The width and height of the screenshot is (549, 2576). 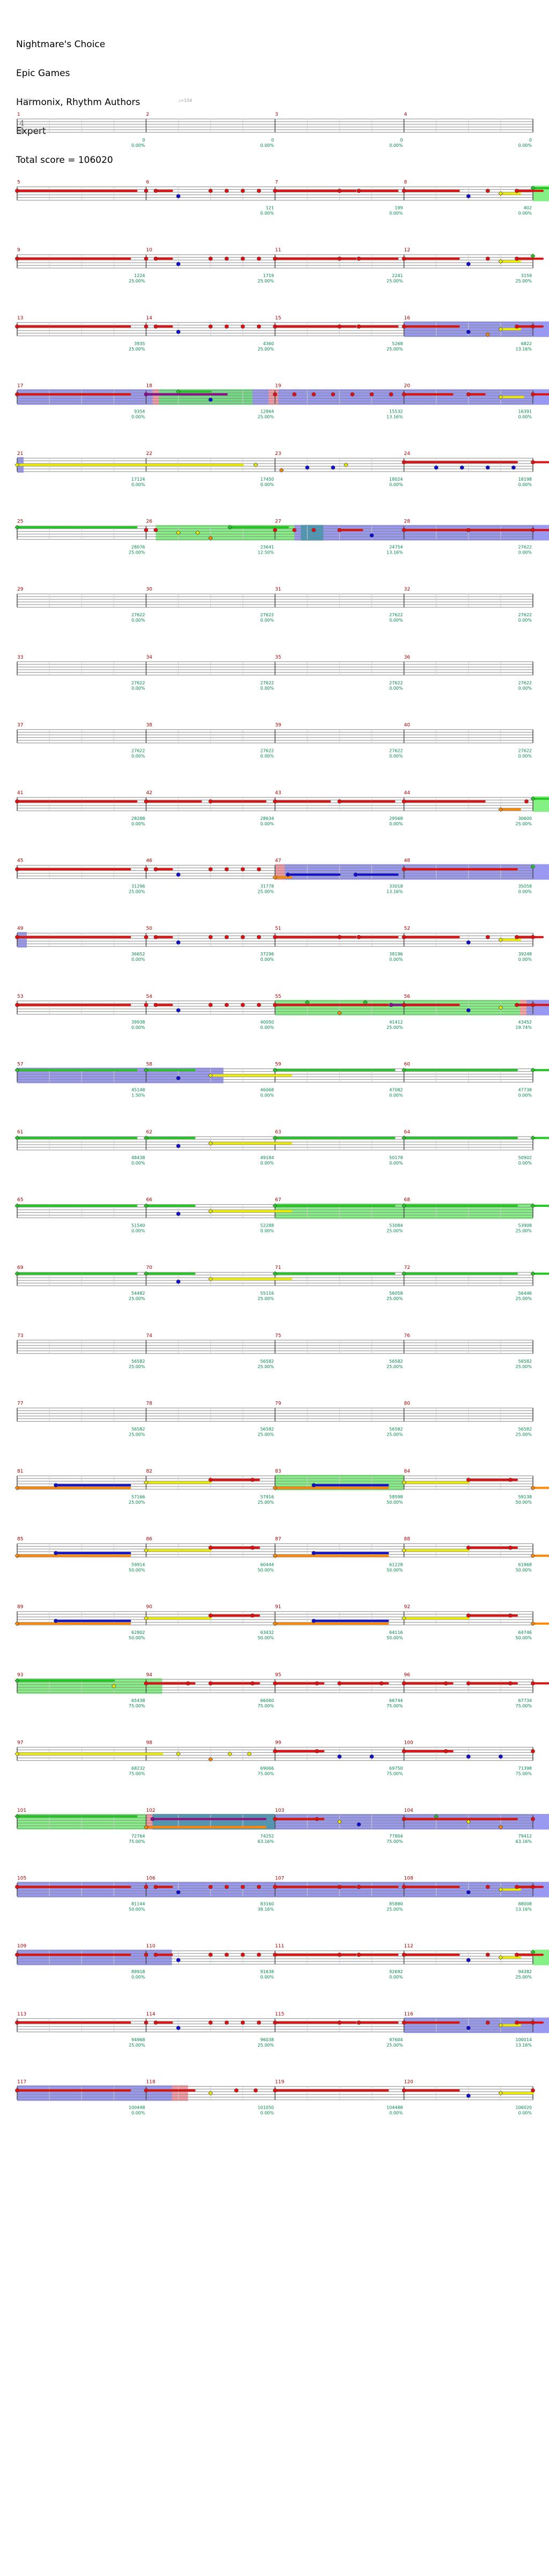 I want to click on measure-number: 101, so click(x=21, y=1811).